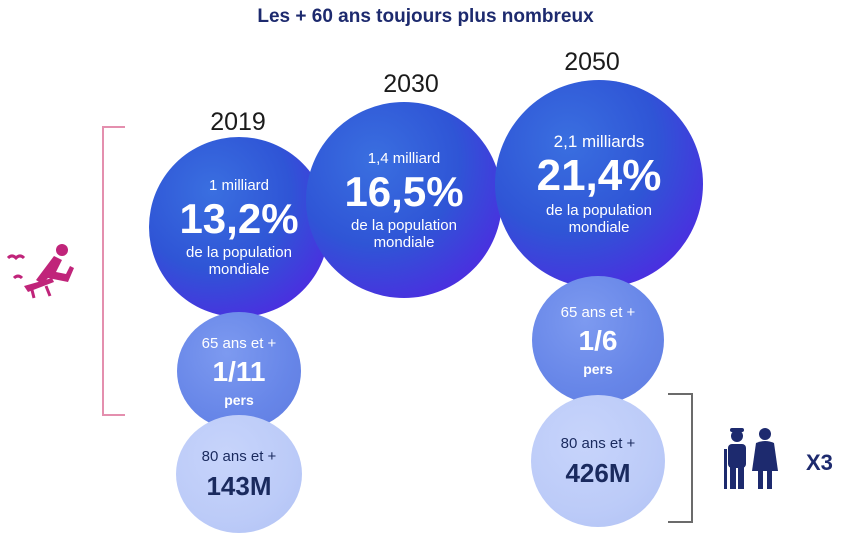 This screenshot has height=543, width=851. What do you see at coordinates (404, 191) in the screenshot?
I see `percent-2030: 16,5%` at bounding box center [404, 191].